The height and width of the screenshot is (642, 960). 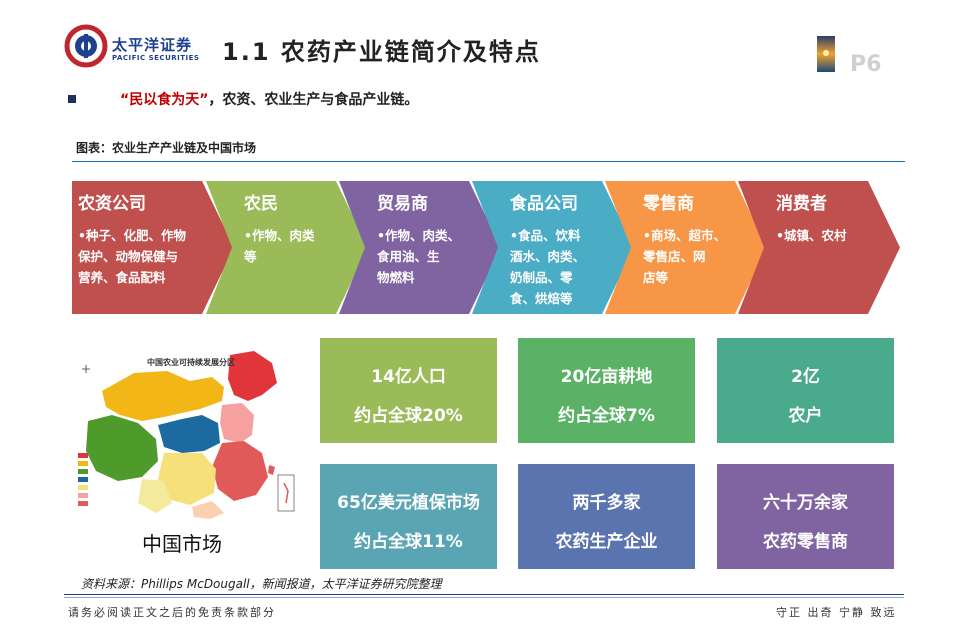 I want to click on china-market-label: 中国市场, so click(x=182, y=544).